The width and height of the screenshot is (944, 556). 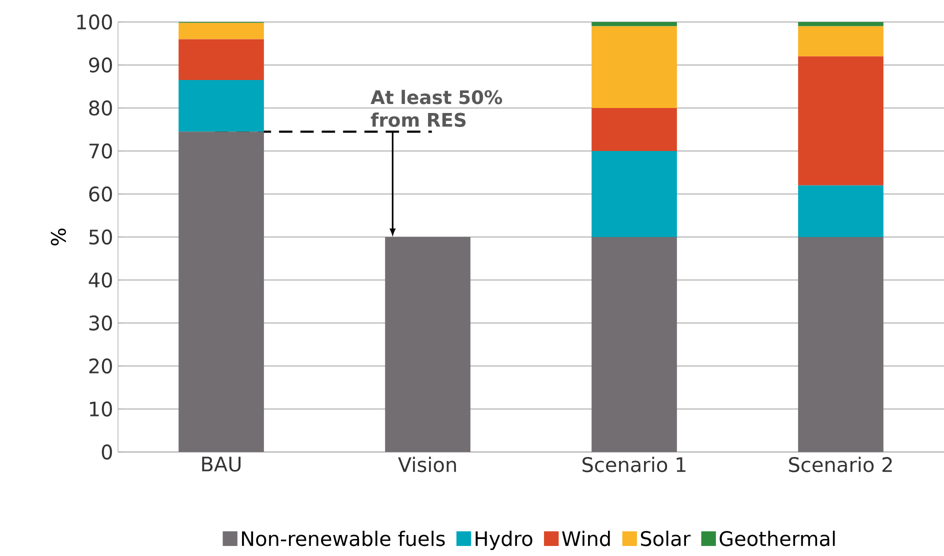 What do you see at coordinates (504, 540) in the screenshot?
I see `legend-label: Hydro` at bounding box center [504, 540].